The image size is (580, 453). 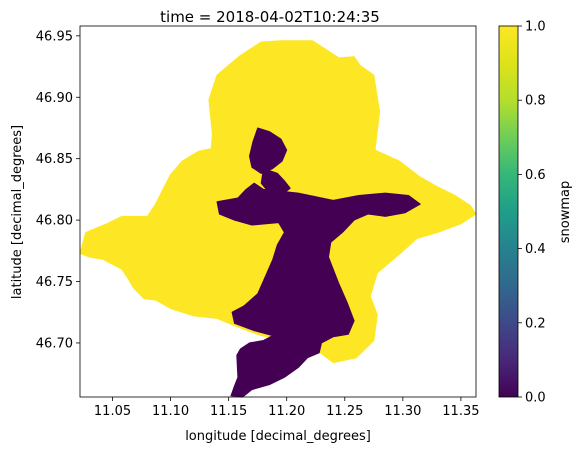 I want to click on colorbar-label: snowmap, so click(x=565, y=212).